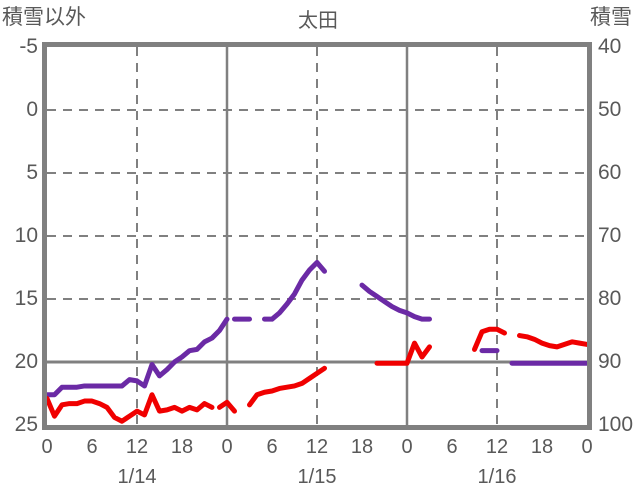  What do you see at coordinates (610, 298) in the screenshot?
I see `y-axis-right-tick: 80` at bounding box center [610, 298].